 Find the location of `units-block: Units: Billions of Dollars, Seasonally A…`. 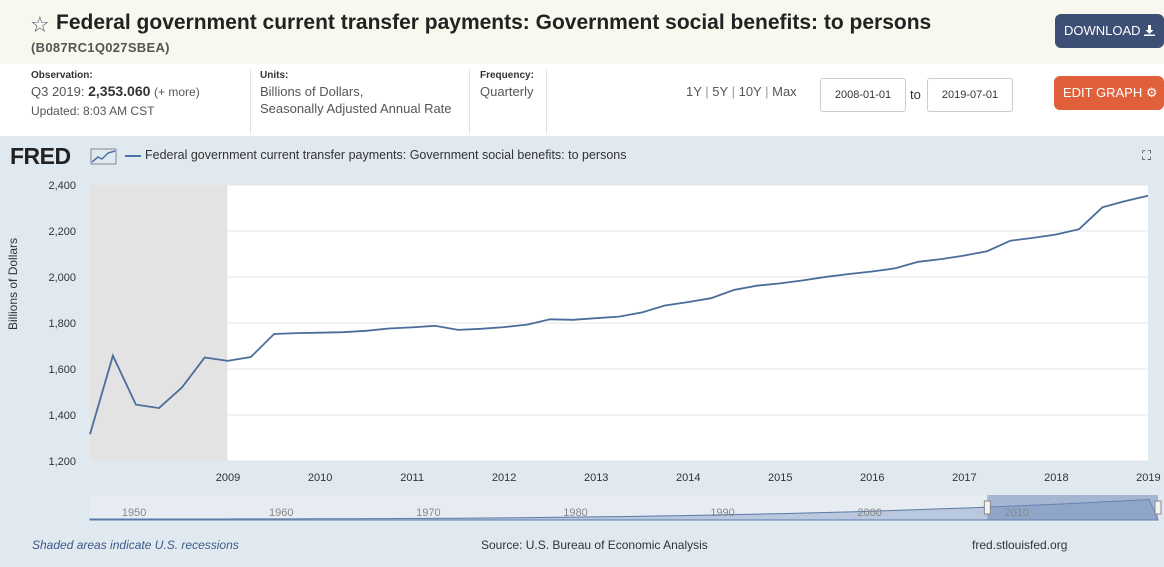

units-block: Units: Billions of Dollars, Seasonally A… is located at coordinates (362, 102).